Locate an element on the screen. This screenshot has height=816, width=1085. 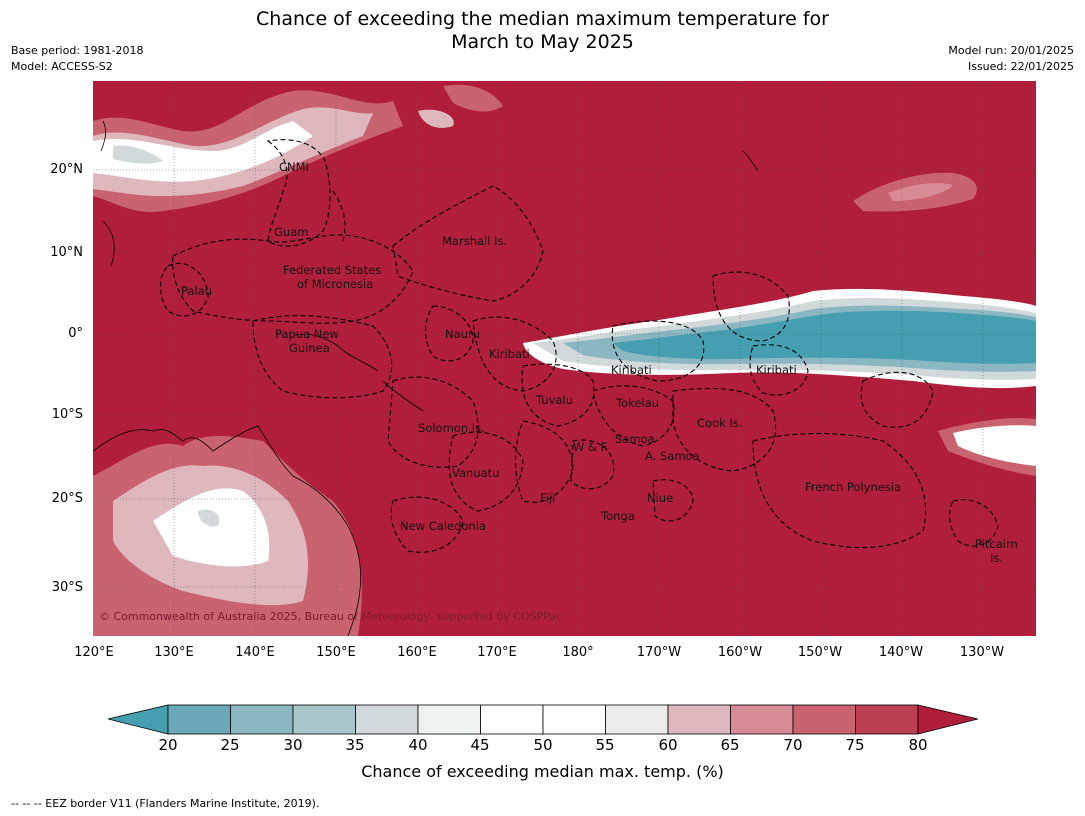
colorbar-tick-25: 25 is located at coordinates (230, 745).